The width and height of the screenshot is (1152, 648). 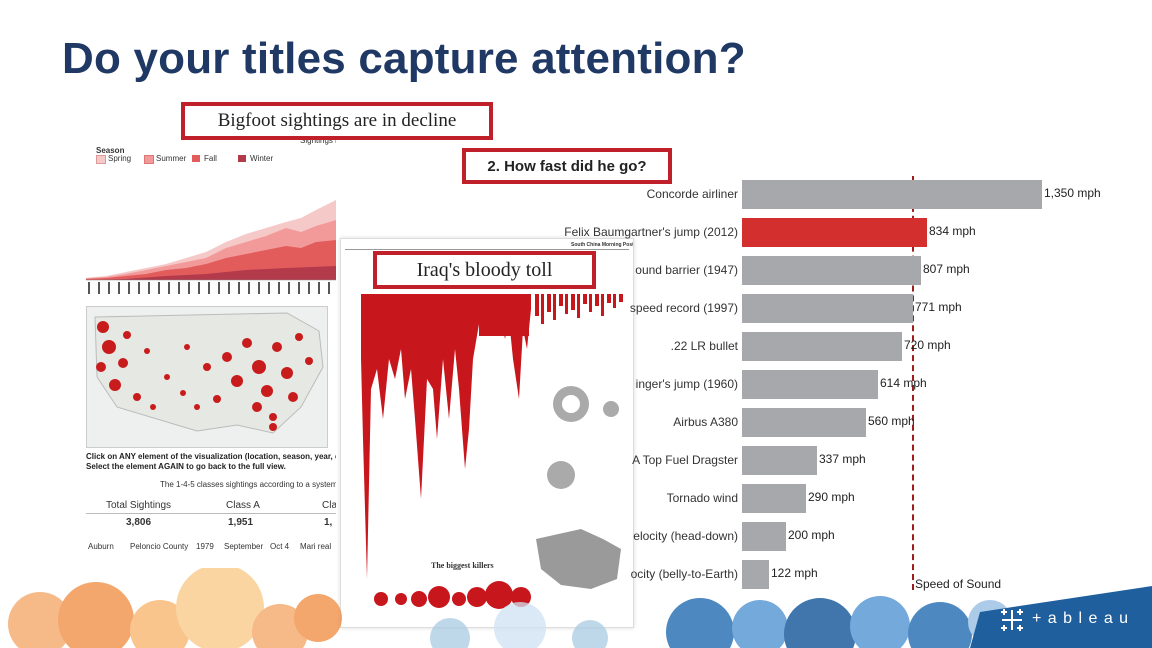 I want to click on bar-value-3: 771 mph, so click(x=938, y=307).